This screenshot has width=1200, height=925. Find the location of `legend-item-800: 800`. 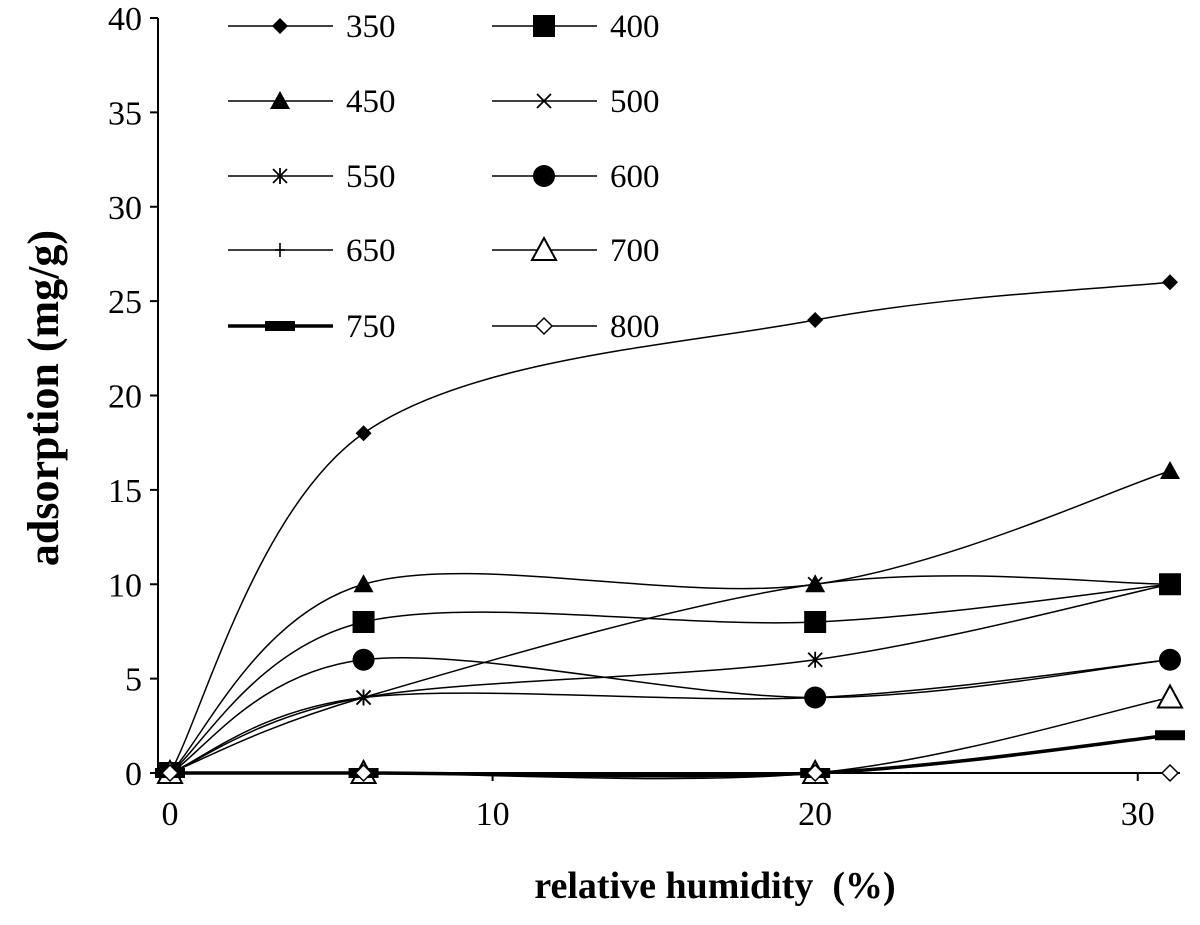

legend-item-800: 800 is located at coordinates (576, 327).